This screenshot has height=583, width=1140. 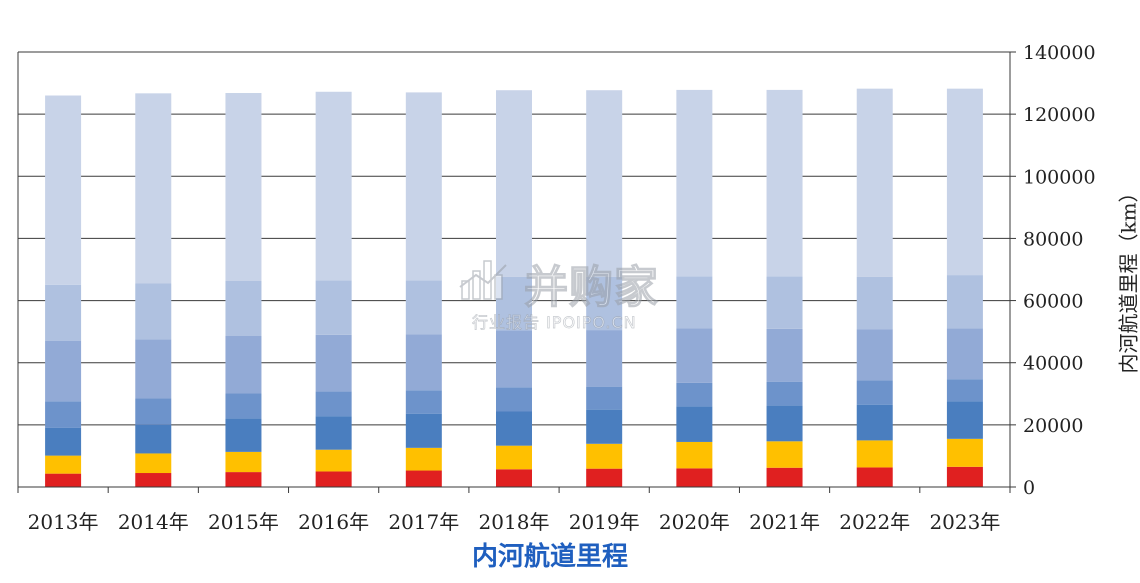 I want to click on x-tick-label: 2020年, so click(x=694, y=522).